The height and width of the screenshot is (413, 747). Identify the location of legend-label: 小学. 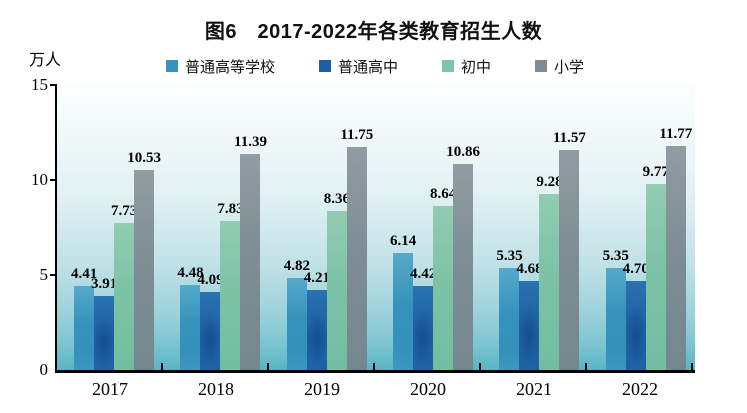
(569, 67).